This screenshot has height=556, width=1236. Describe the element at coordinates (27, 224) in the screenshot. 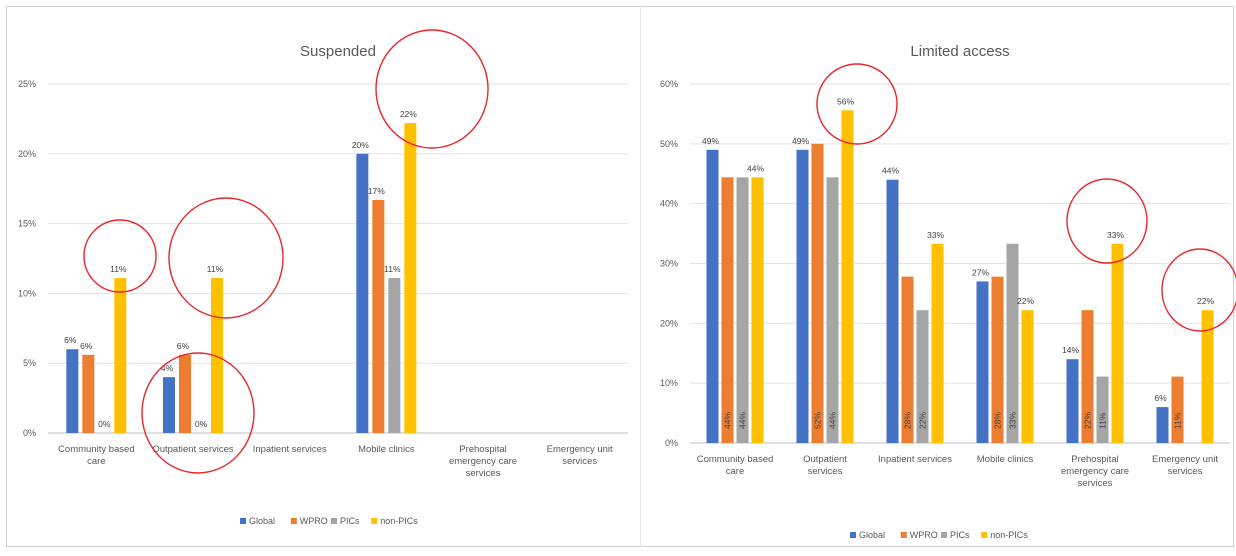

I see `y-tick-label: 15%` at that location.